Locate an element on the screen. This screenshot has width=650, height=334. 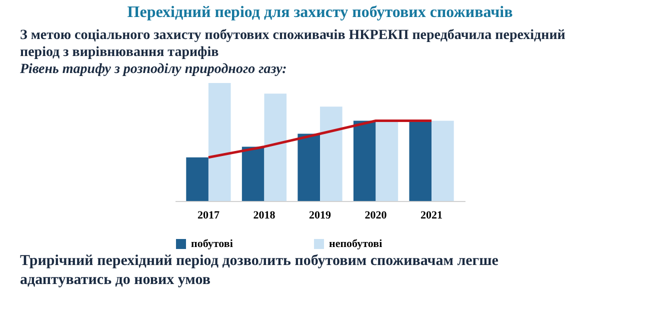
x-tick-label: 2019 is located at coordinates (320, 216).